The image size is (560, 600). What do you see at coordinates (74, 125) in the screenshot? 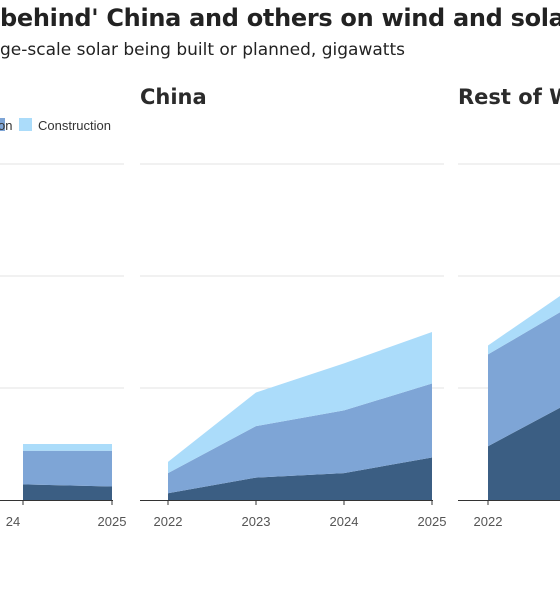
I see `legend-label-construction: Construction` at bounding box center [74, 125].